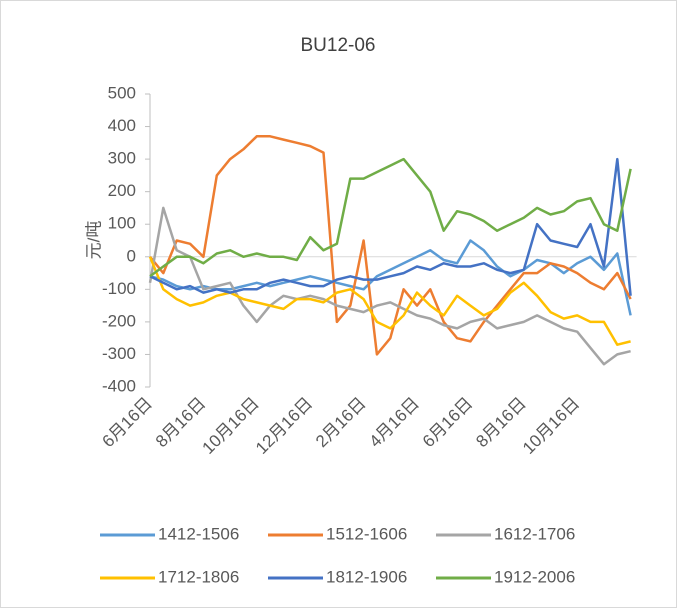 The image size is (677, 608). Describe the element at coordinates (119, 353) in the screenshot. I see `y-tick-label: -300` at that location.